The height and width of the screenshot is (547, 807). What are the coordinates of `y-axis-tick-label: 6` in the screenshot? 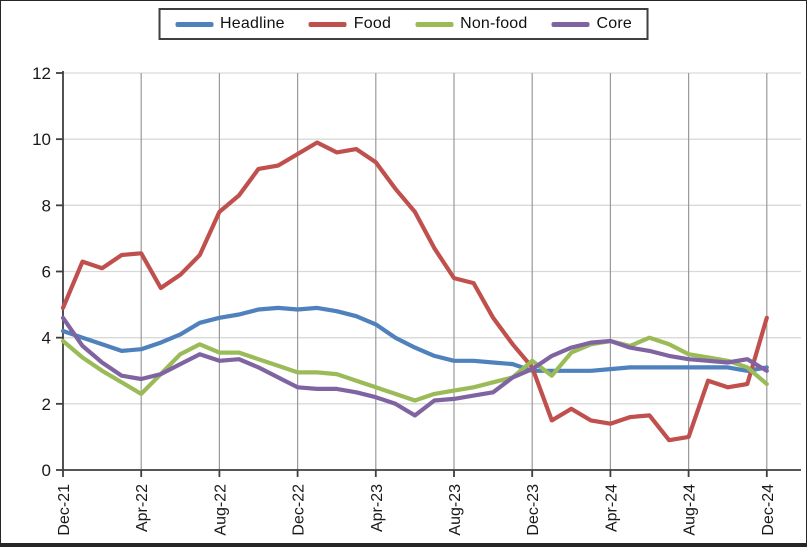 It's located at (46, 272).